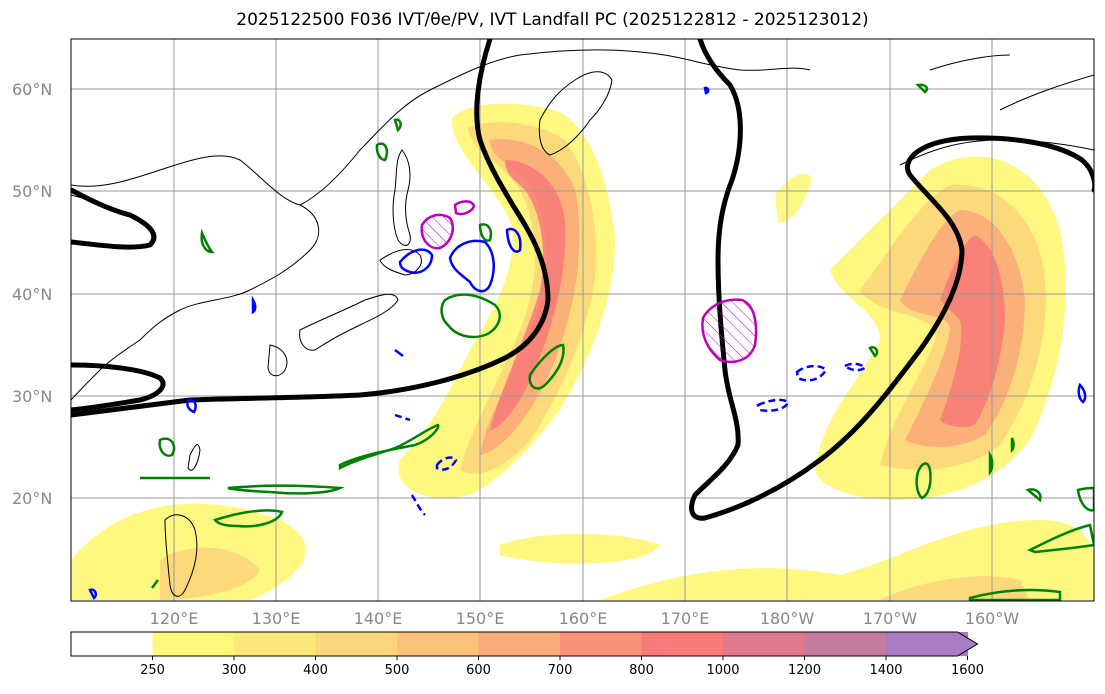  Describe the element at coordinates (32, 498) in the screenshot. I see `lat-label: 20°N` at that location.